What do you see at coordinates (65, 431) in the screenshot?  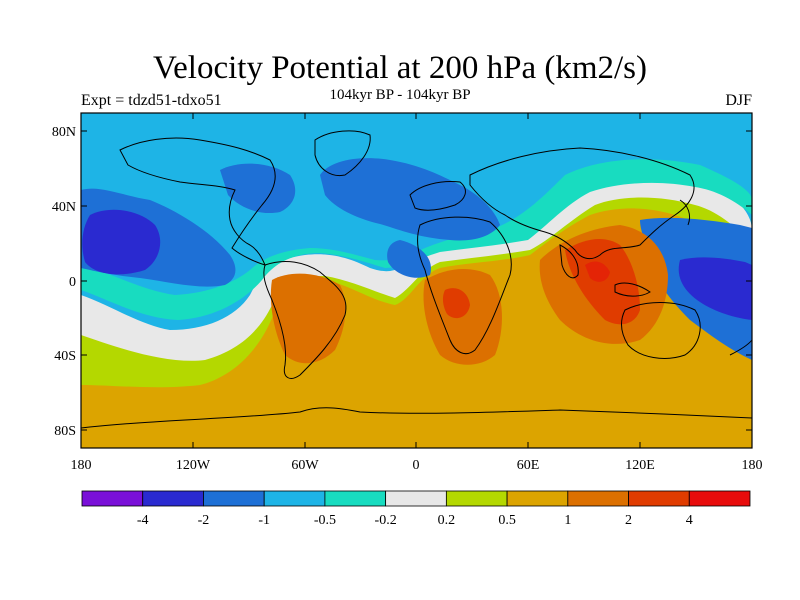 I see `lat-tick-label: 80S` at bounding box center [65, 431].